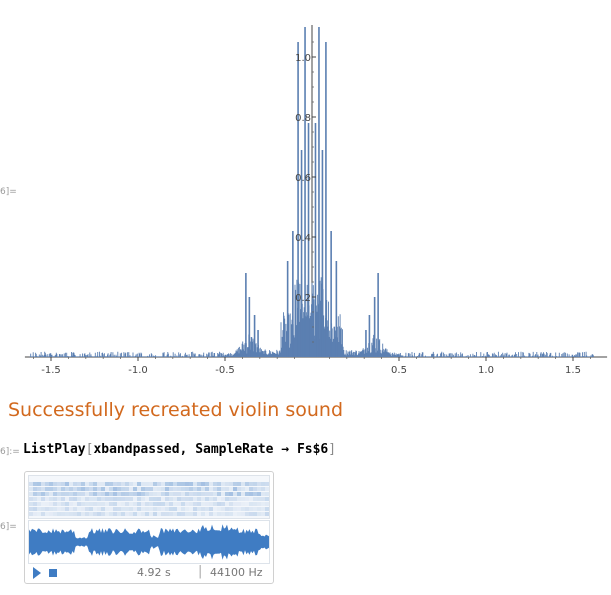 This screenshot has width=611, height=595. Describe the element at coordinates (51, 370) in the screenshot. I see `x-tick-label: -1.5` at that location.